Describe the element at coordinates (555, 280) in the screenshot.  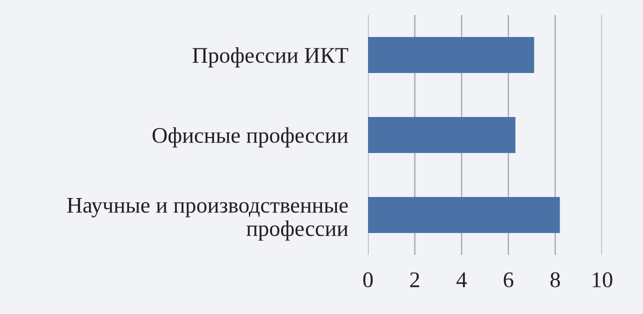
I see `x-tick-label: 8` at that location.